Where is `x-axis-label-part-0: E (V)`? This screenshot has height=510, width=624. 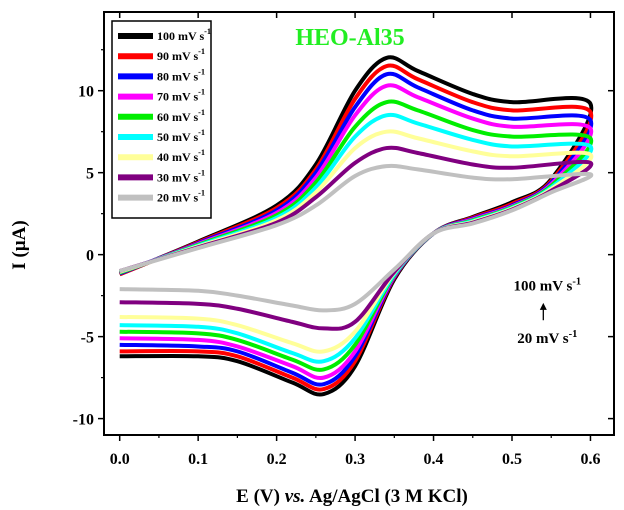 x-axis-label-part-0: E (V) is located at coordinates (260, 496).